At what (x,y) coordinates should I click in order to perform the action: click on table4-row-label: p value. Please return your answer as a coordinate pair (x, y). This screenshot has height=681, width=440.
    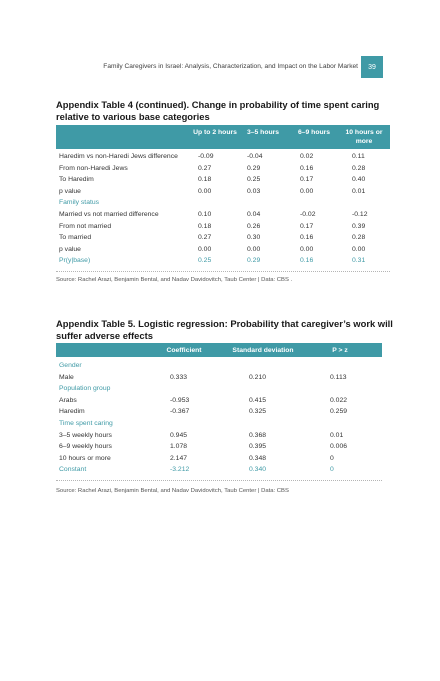
    Looking at the image, I should click on (70, 249).